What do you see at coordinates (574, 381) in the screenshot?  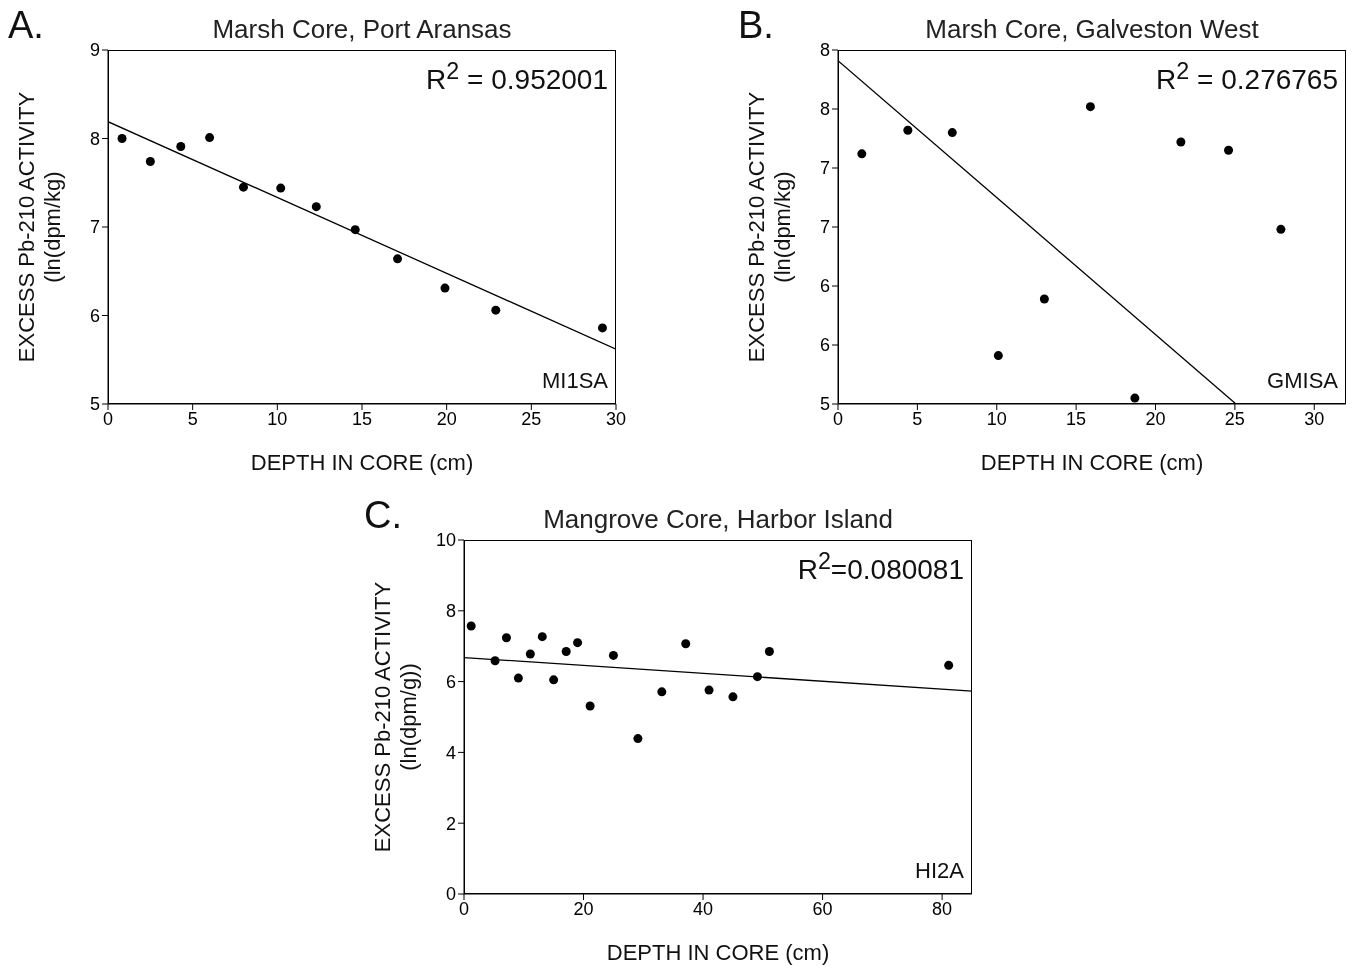 I see `annotation: MI1SA` at bounding box center [574, 381].